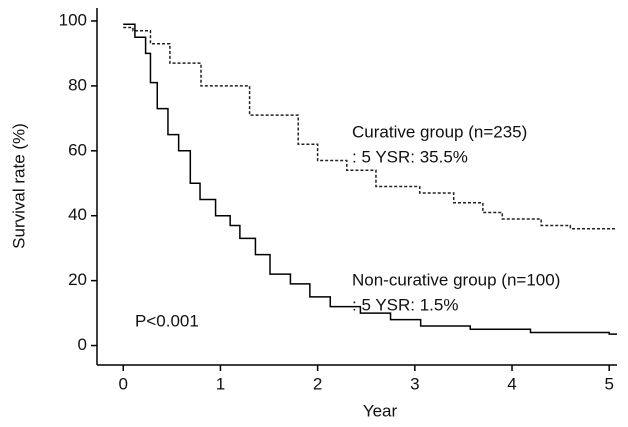 This screenshot has height=427, width=628. I want to click on annotation: : 5 YSR: 35.5%, so click(410, 156).